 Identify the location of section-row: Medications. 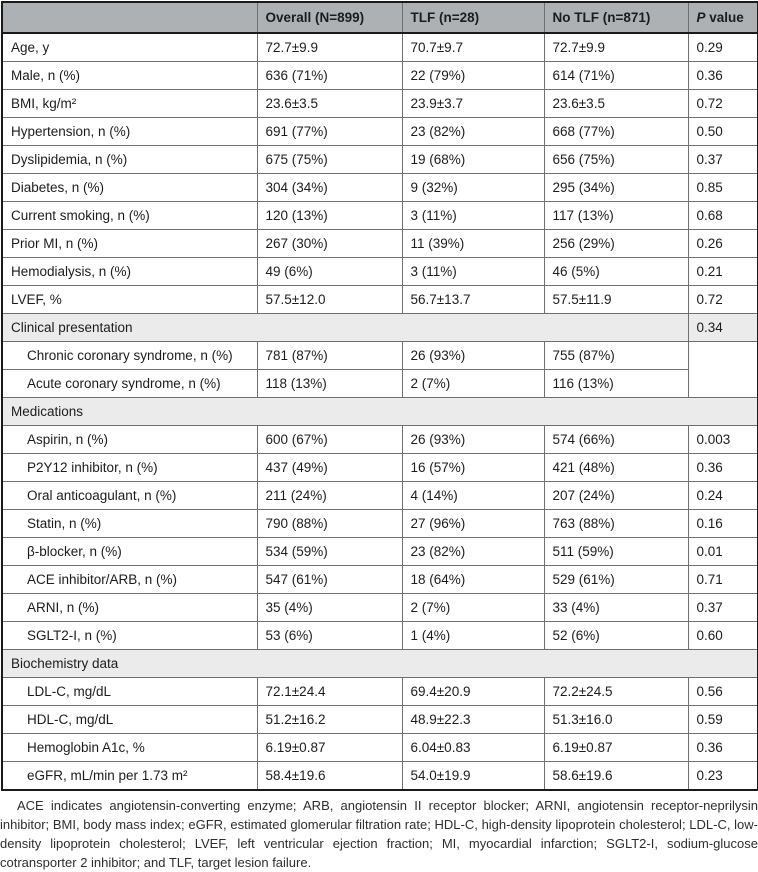
(379, 411).